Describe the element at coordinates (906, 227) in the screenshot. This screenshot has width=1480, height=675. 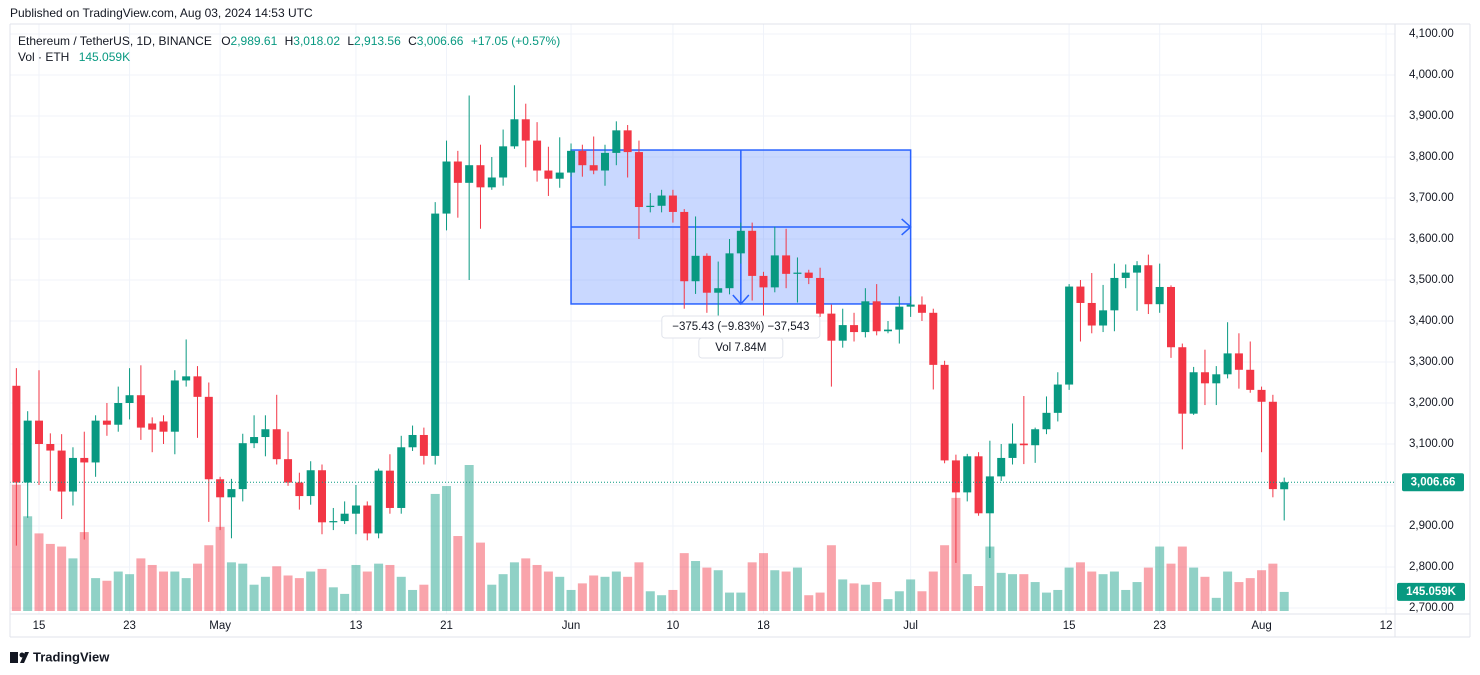
I see `measure-arrow-right` at that location.